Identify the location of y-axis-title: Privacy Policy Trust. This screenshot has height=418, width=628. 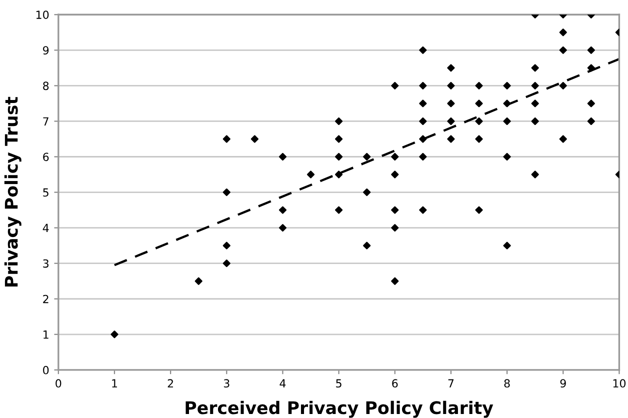
(13, 191).